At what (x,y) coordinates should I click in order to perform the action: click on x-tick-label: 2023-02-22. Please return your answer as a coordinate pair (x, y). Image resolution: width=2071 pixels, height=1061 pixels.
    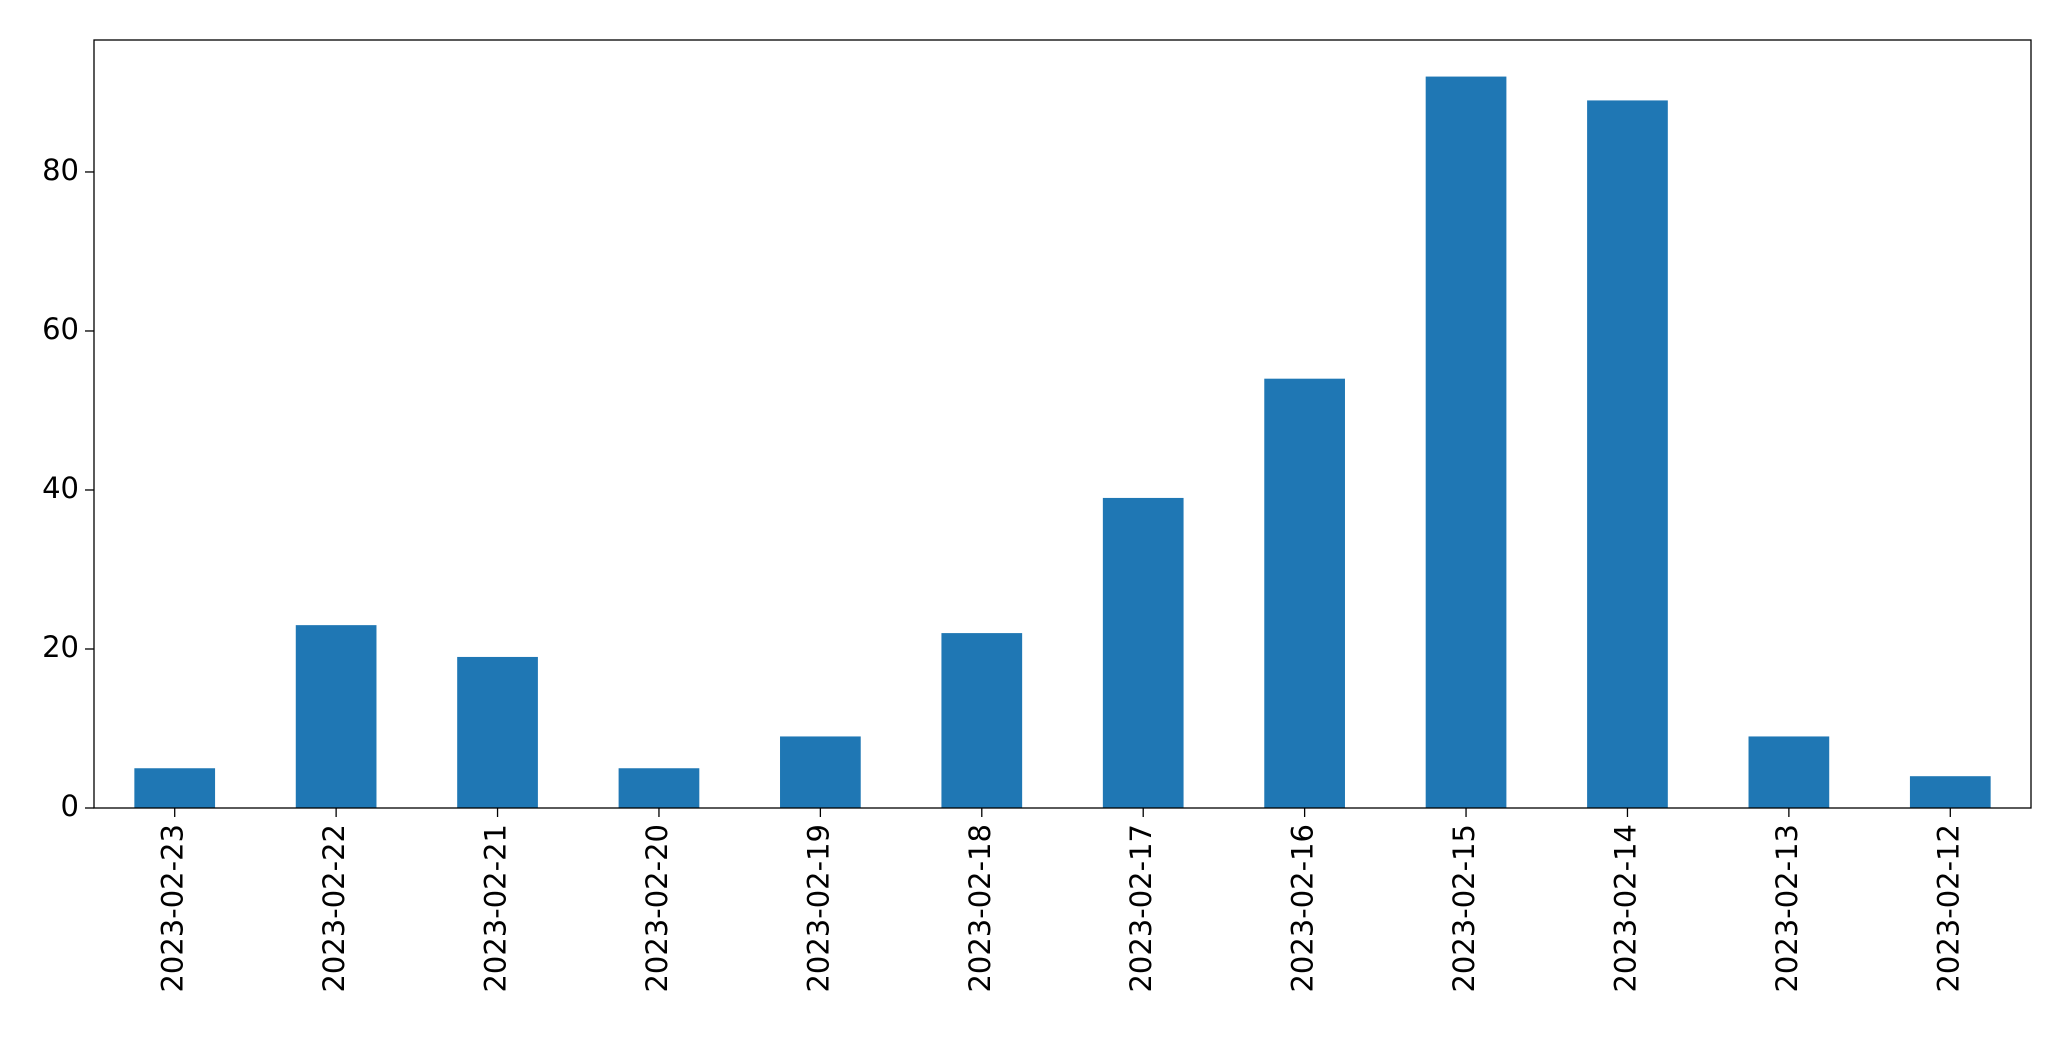
    Looking at the image, I should click on (334, 908).